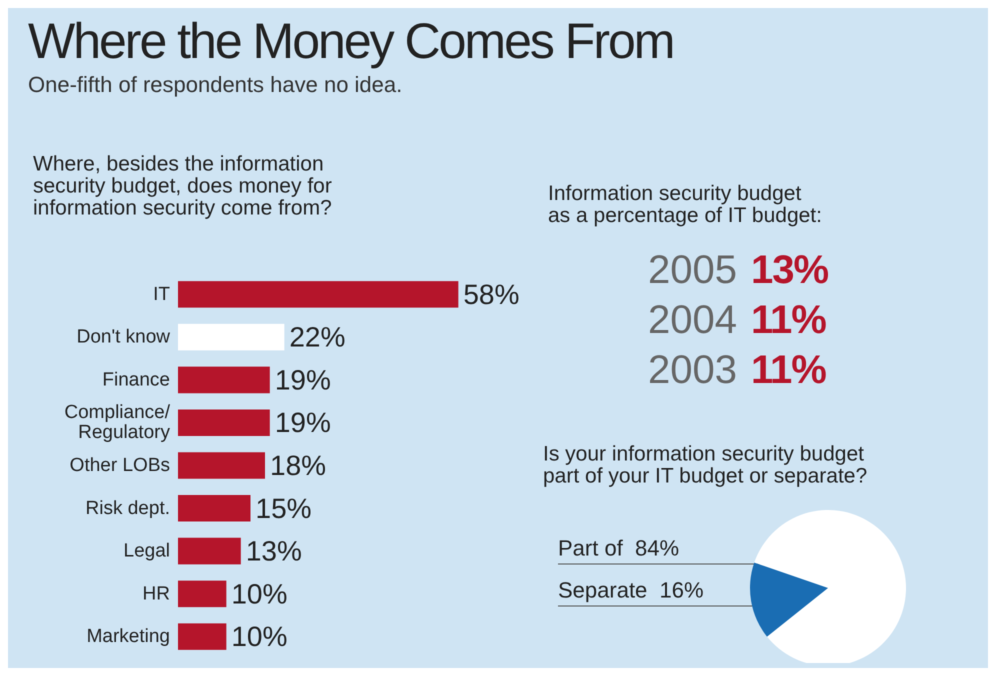 Image resolution: width=996 pixels, height=674 pixels. What do you see at coordinates (117, 423) in the screenshot?
I see `y-tick-label: Compliance/ Regulatory` at bounding box center [117, 423].